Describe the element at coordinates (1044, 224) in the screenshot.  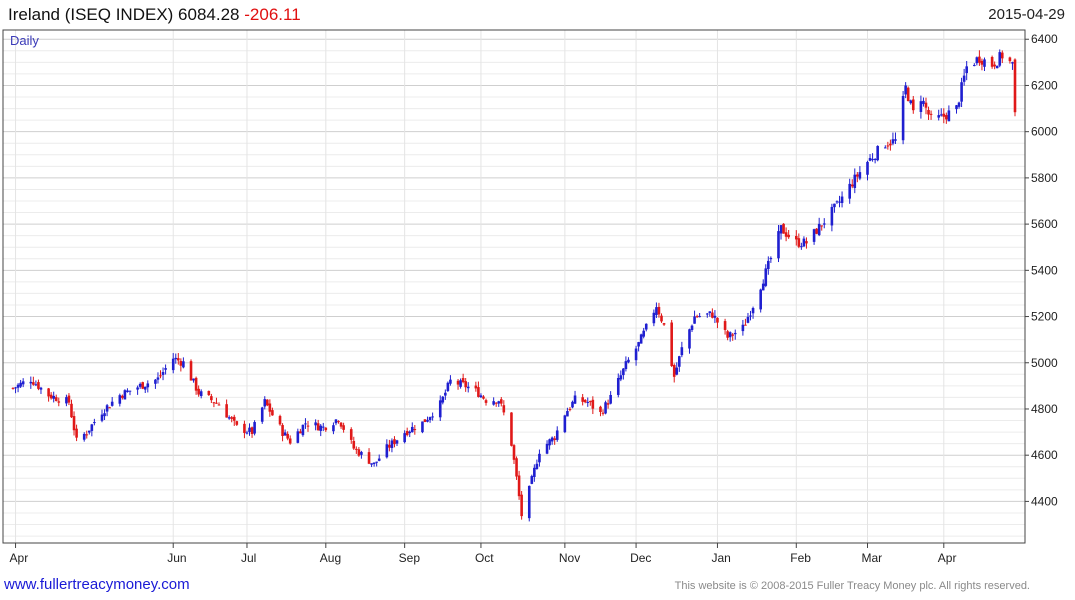
I see `y-tick-label: 5600` at that location.